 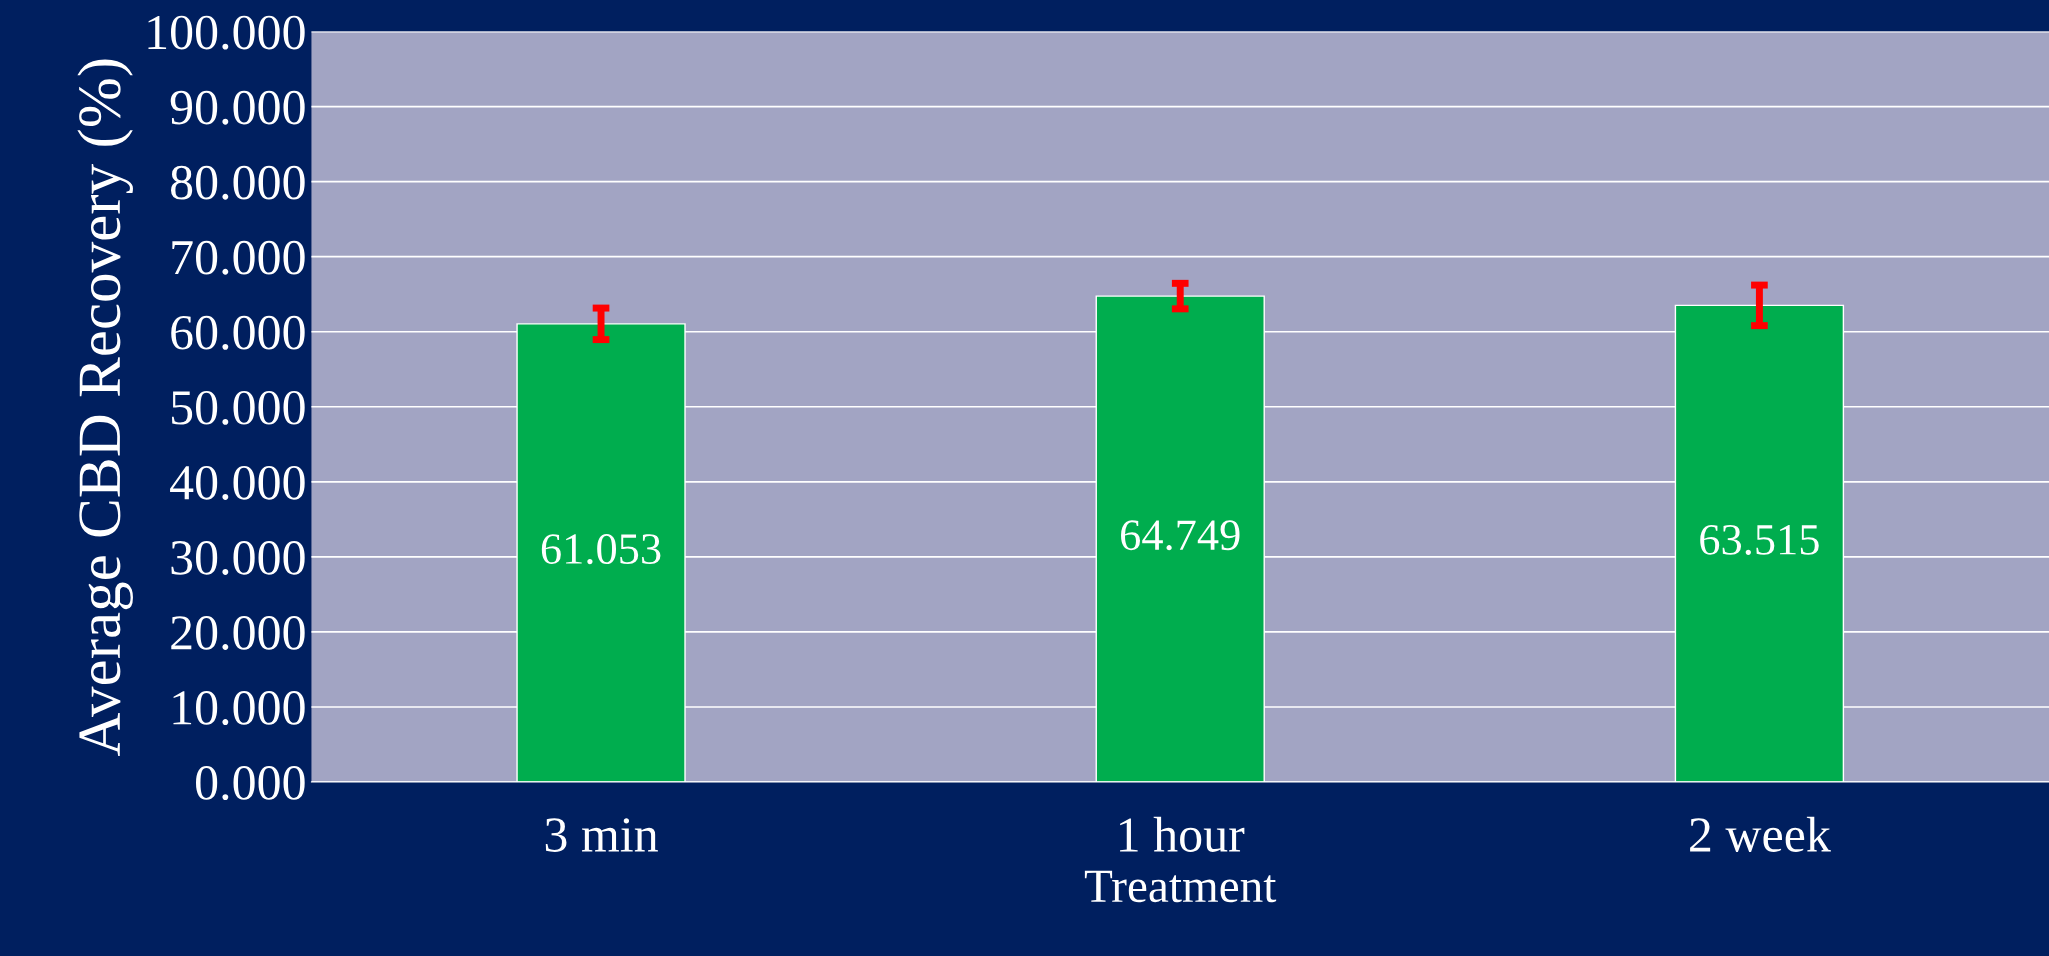 I want to click on y-tick-label: 40.000, so click(x=237, y=482).